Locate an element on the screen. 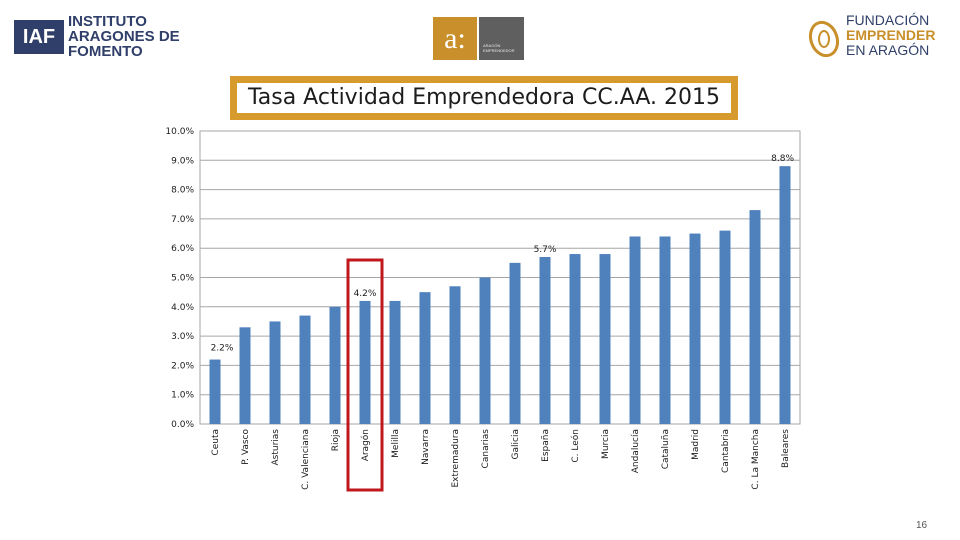 Image resolution: width=960 pixels, height=540 pixels. y-tick-label: 1.0% is located at coordinates (182, 396).